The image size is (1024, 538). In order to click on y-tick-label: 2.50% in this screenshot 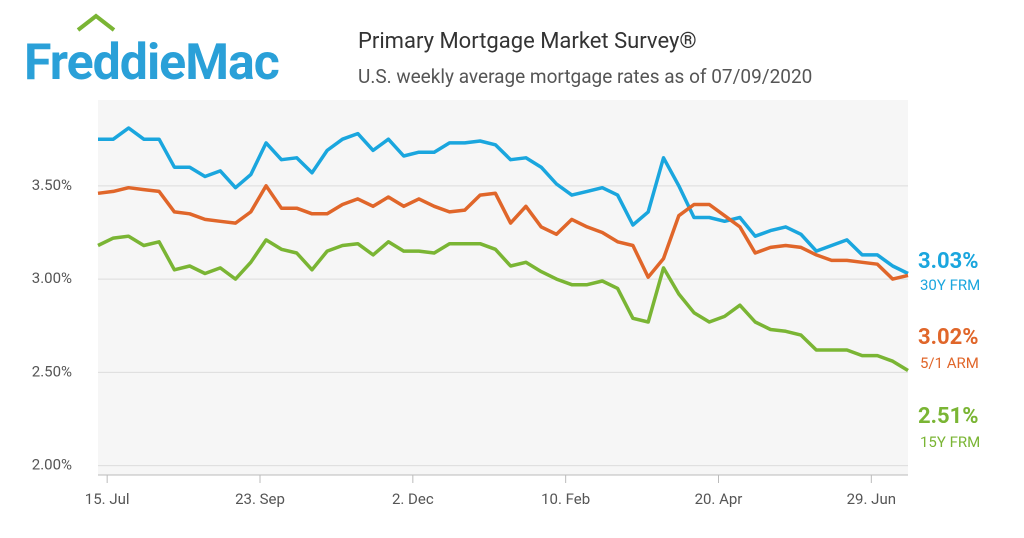, I will do `click(52, 371)`.